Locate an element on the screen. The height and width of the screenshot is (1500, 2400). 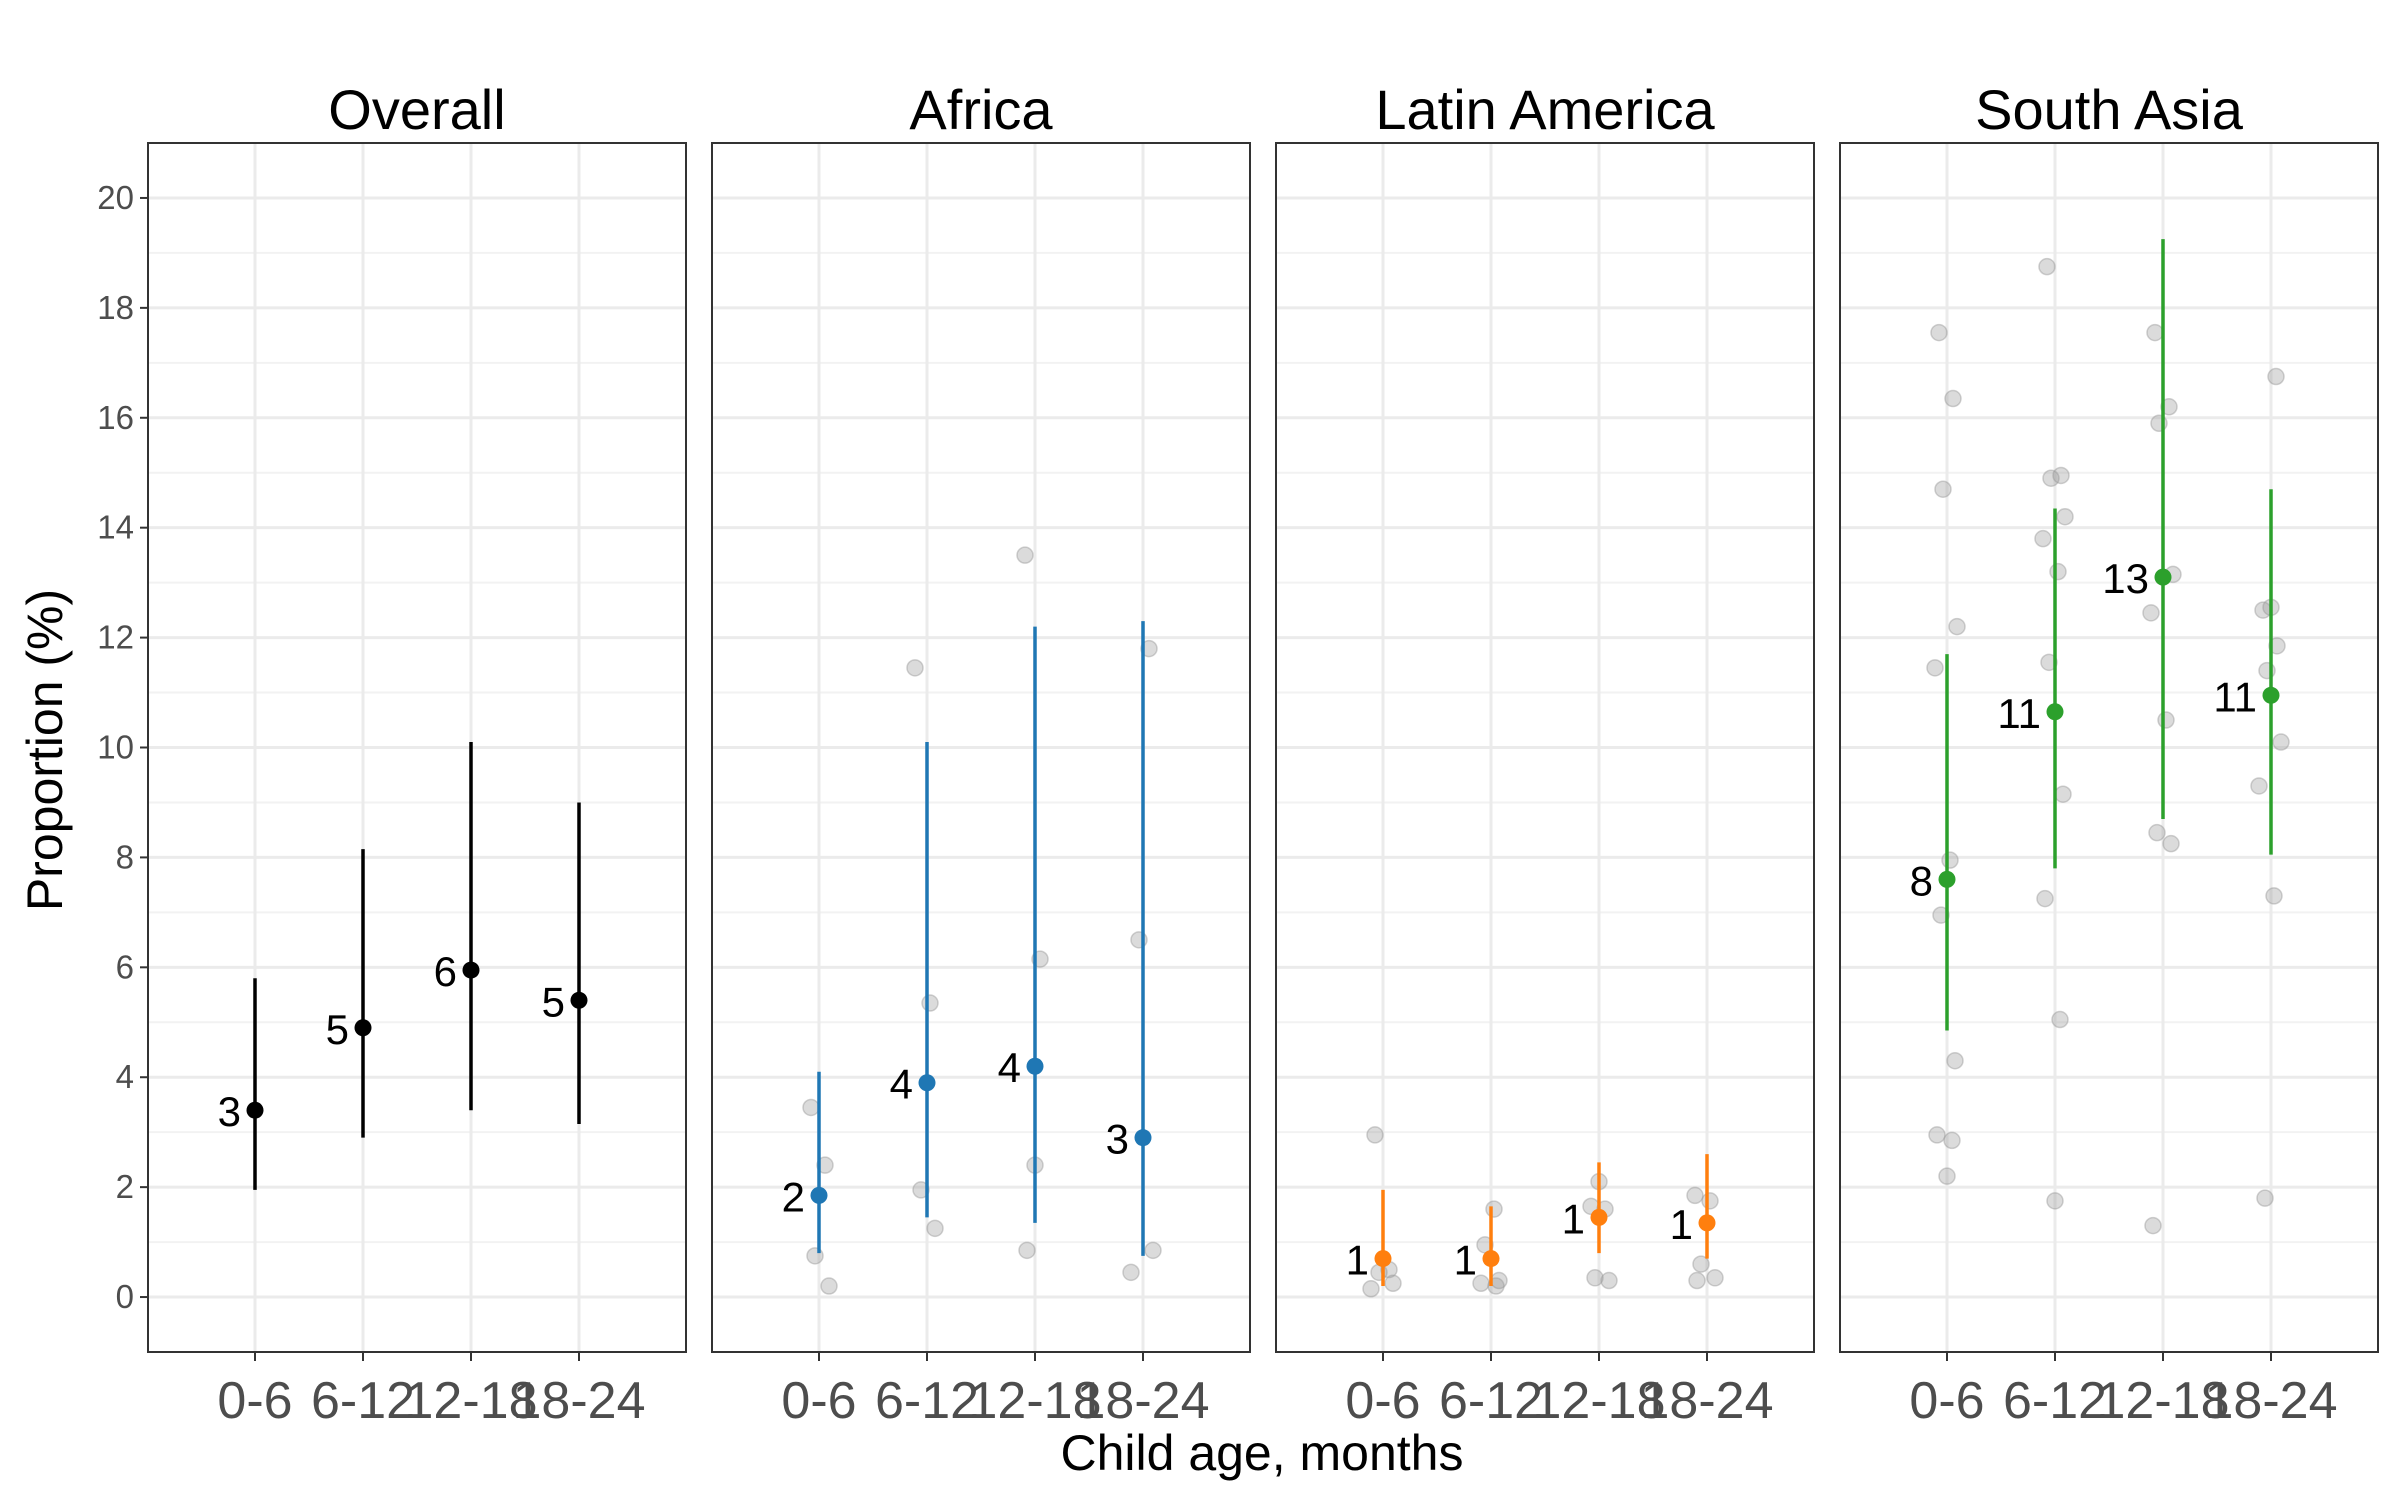
panel-title: Overall is located at coordinates (416, 109).